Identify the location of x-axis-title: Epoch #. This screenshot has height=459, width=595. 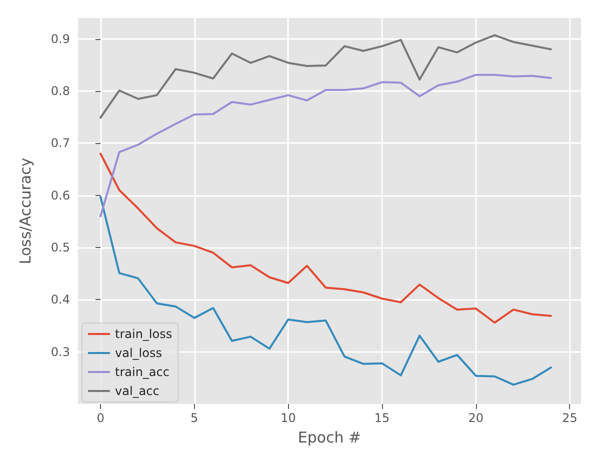
(330, 437).